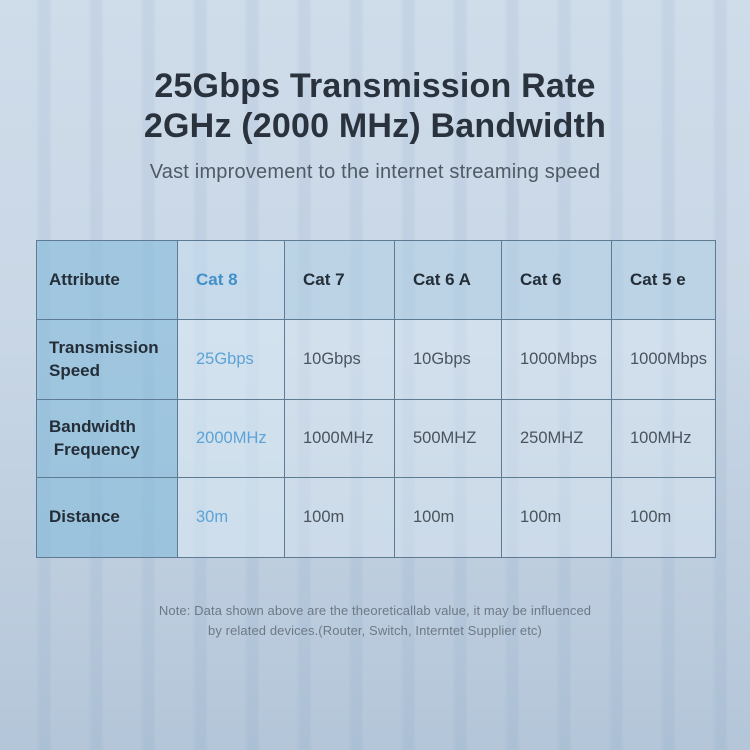 This screenshot has width=750, height=750. Describe the element at coordinates (107, 280) in the screenshot. I see `header-cell-attribute: Attribute` at that location.